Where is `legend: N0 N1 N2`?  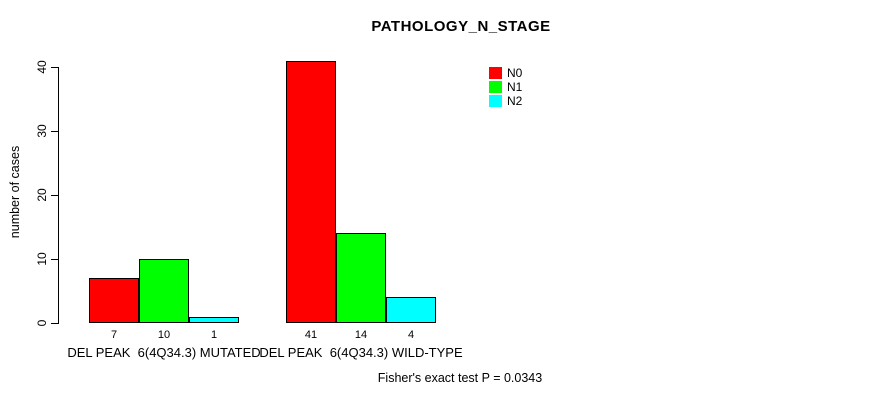
legend: N0 N1 N2 is located at coordinates (505, 87).